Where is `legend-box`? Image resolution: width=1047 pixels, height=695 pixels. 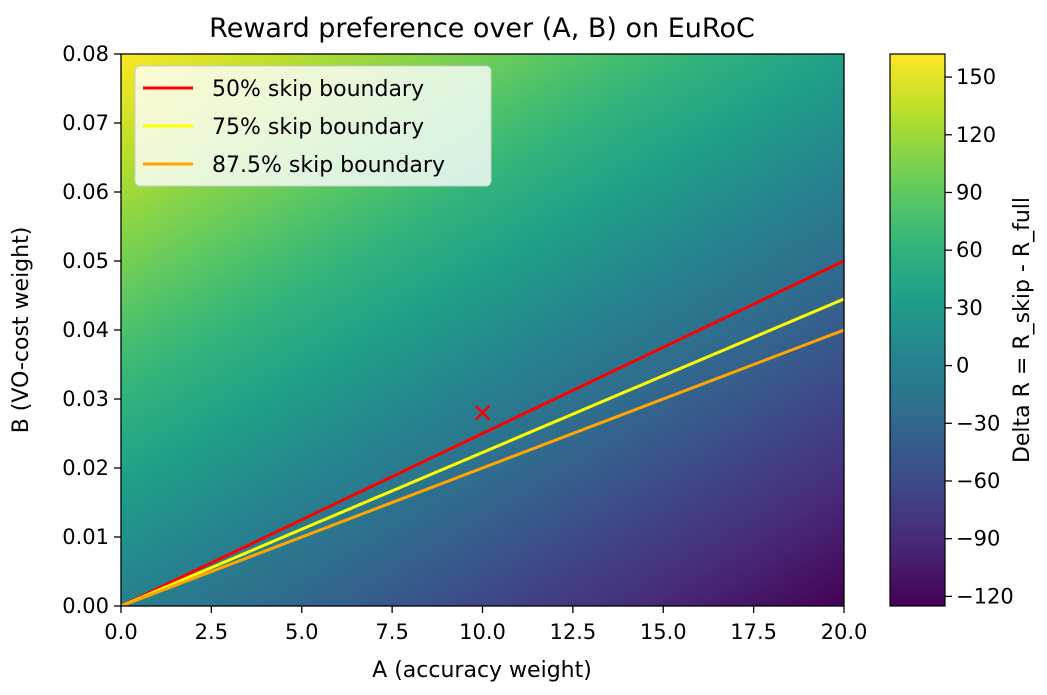 legend-box is located at coordinates (313, 126).